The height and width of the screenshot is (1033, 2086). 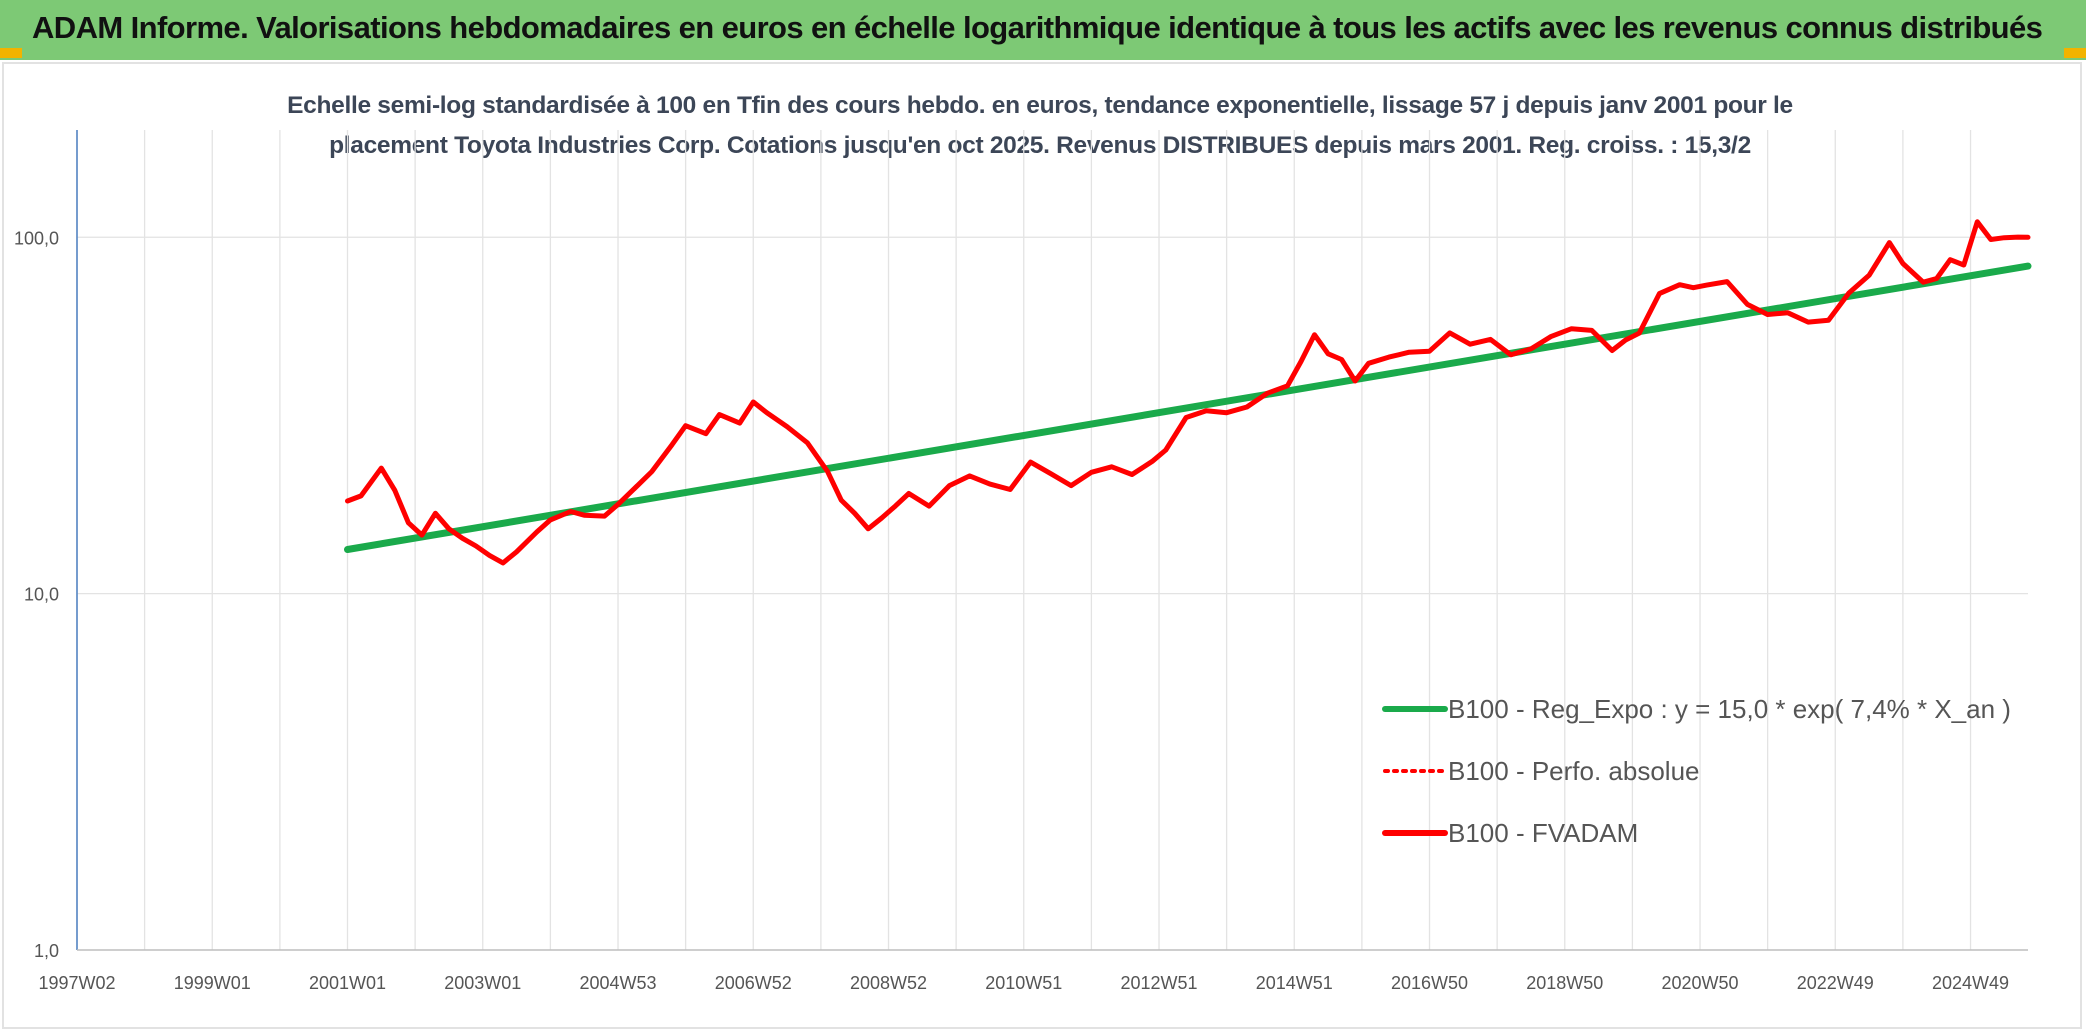 What do you see at coordinates (46, 951) in the screenshot?
I see `y-tick-label: 1,0` at bounding box center [46, 951].